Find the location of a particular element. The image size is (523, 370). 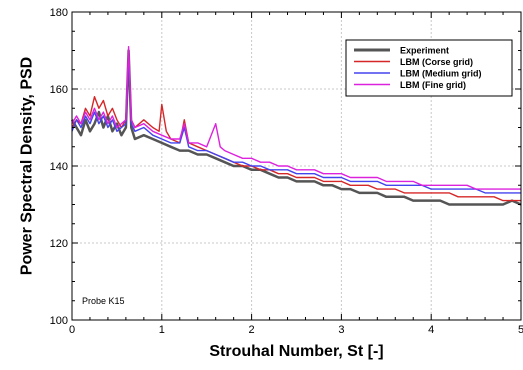

x-tick-label: 0 is located at coordinates (72, 330).